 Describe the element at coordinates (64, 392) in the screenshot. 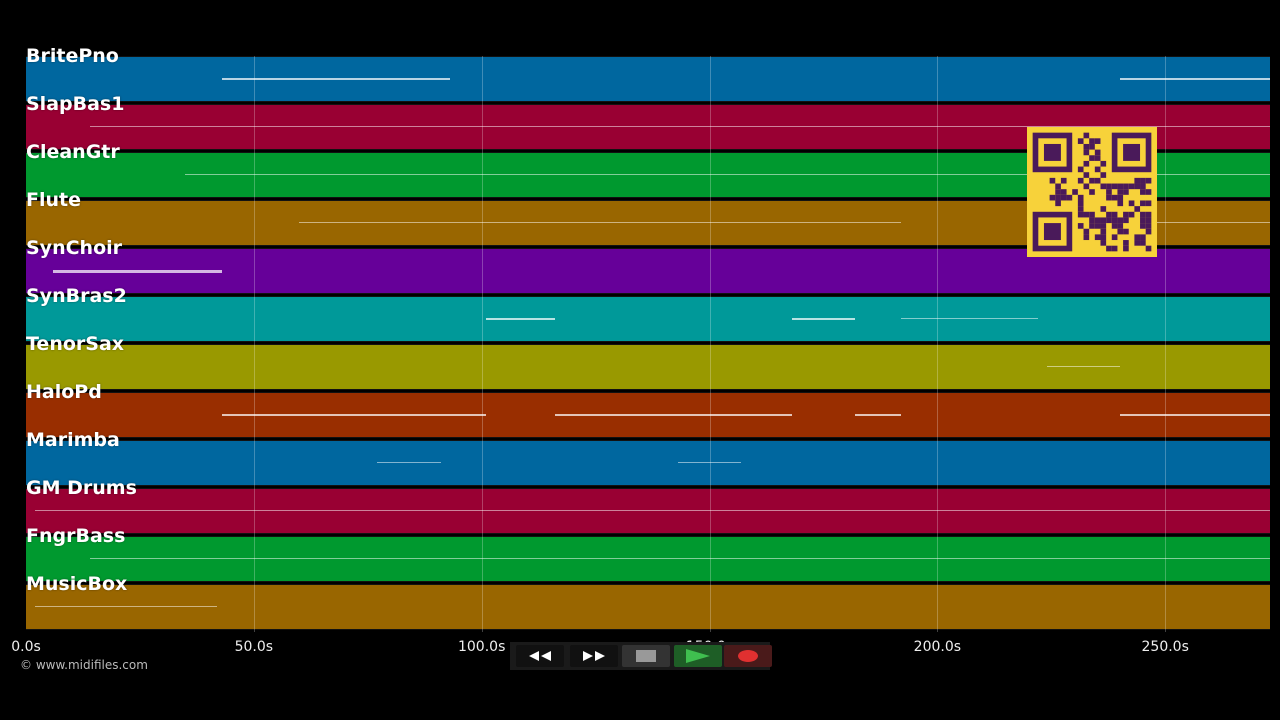

I see `track-name: HaloPd` at that location.